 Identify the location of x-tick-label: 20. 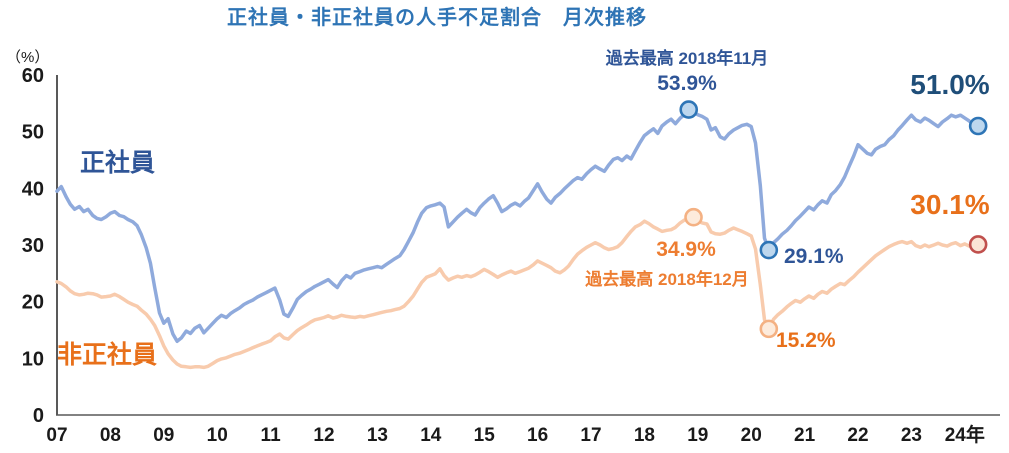
(751, 435).